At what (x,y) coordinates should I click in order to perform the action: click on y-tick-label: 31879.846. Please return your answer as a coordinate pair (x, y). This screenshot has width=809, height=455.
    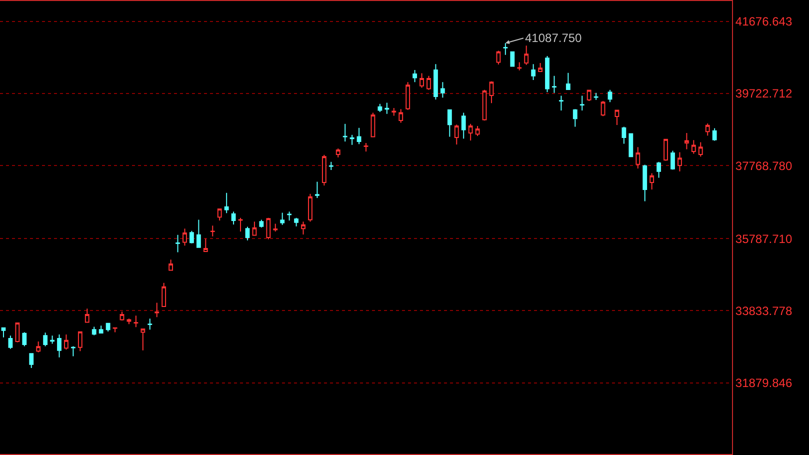
    Looking at the image, I should click on (763, 383).